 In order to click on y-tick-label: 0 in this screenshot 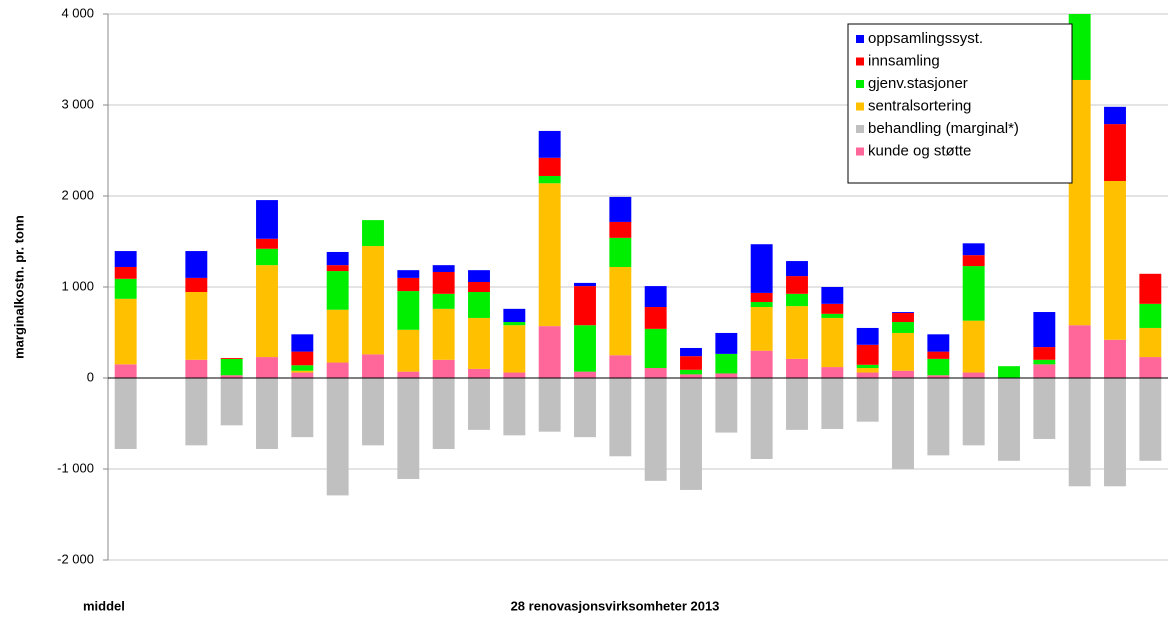, I will do `click(90, 376)`.